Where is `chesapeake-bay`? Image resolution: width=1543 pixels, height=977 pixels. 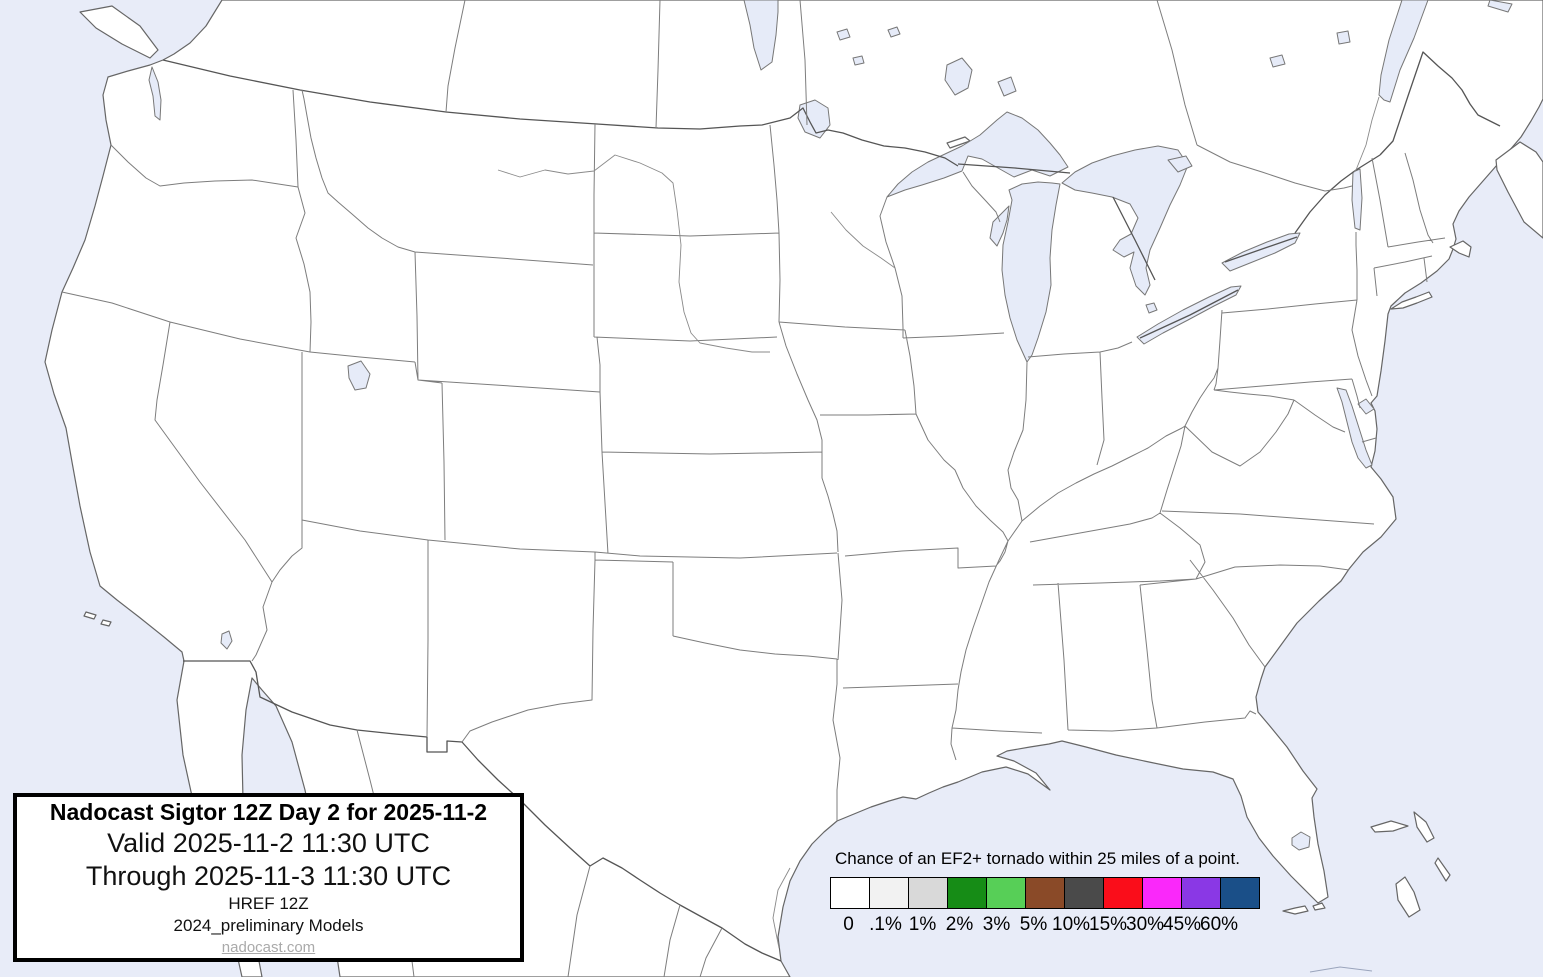 chesapeake-bay is located at coordinates (1354, 428).